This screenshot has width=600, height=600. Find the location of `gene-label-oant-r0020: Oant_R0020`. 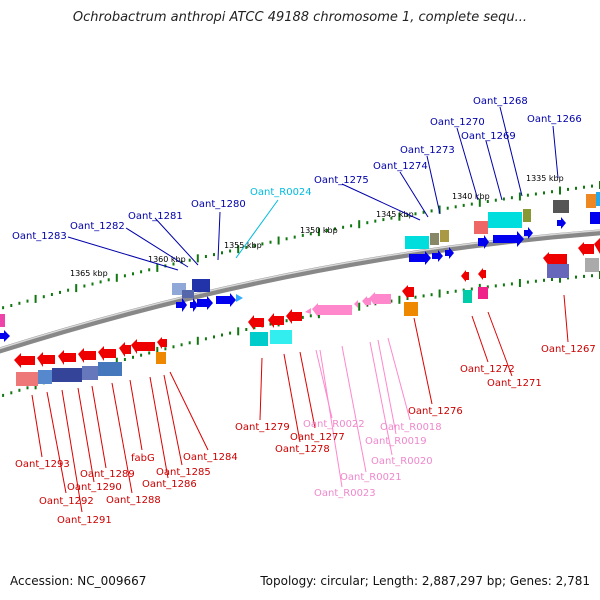

gene-label-oant-r0020: Oant_R0020 is located at coordinates (402, 461).